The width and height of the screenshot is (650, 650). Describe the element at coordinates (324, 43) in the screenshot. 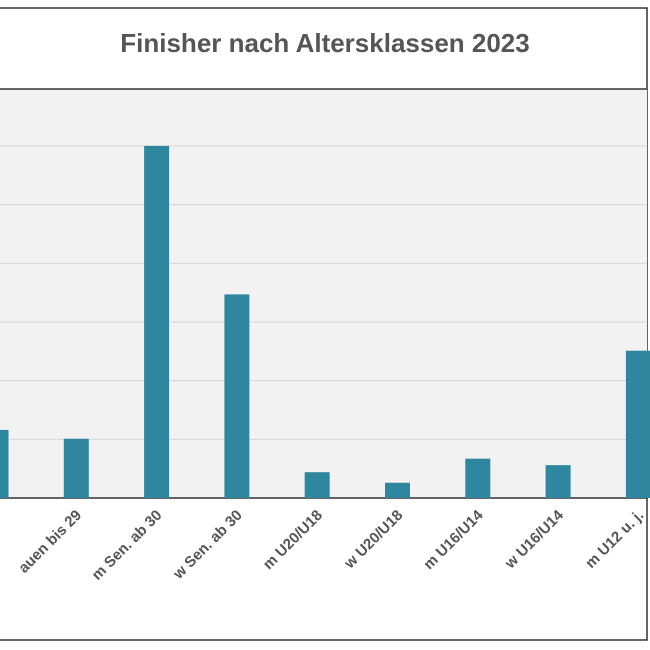

I see `chart-title: Finisher nach Altersklassen 2023` at that location.